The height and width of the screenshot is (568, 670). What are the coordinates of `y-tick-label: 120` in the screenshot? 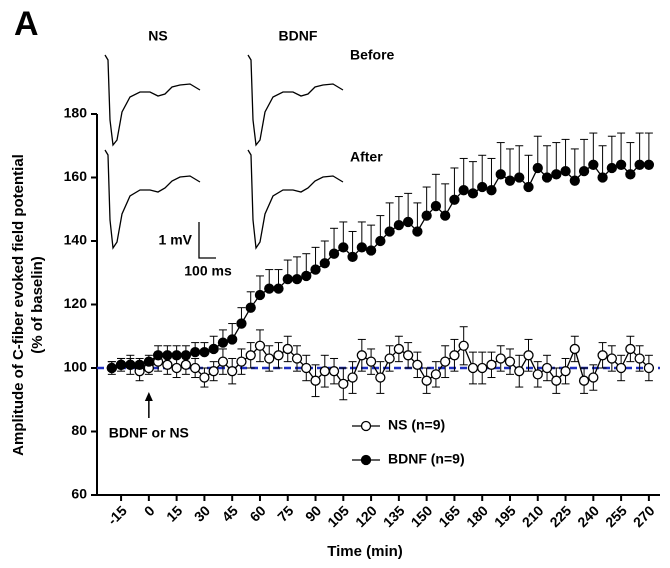 It's located at (76, 303).